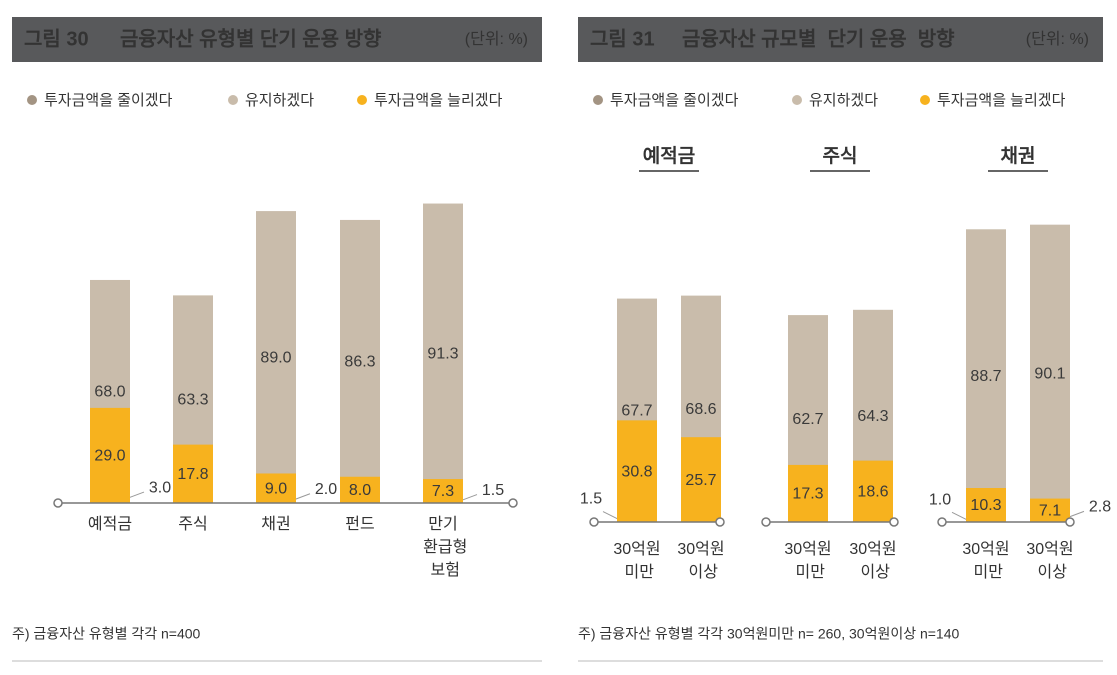 This screenshot has width=1117, height=675. I want to click on value-label: 63.3, so click(192, 399).